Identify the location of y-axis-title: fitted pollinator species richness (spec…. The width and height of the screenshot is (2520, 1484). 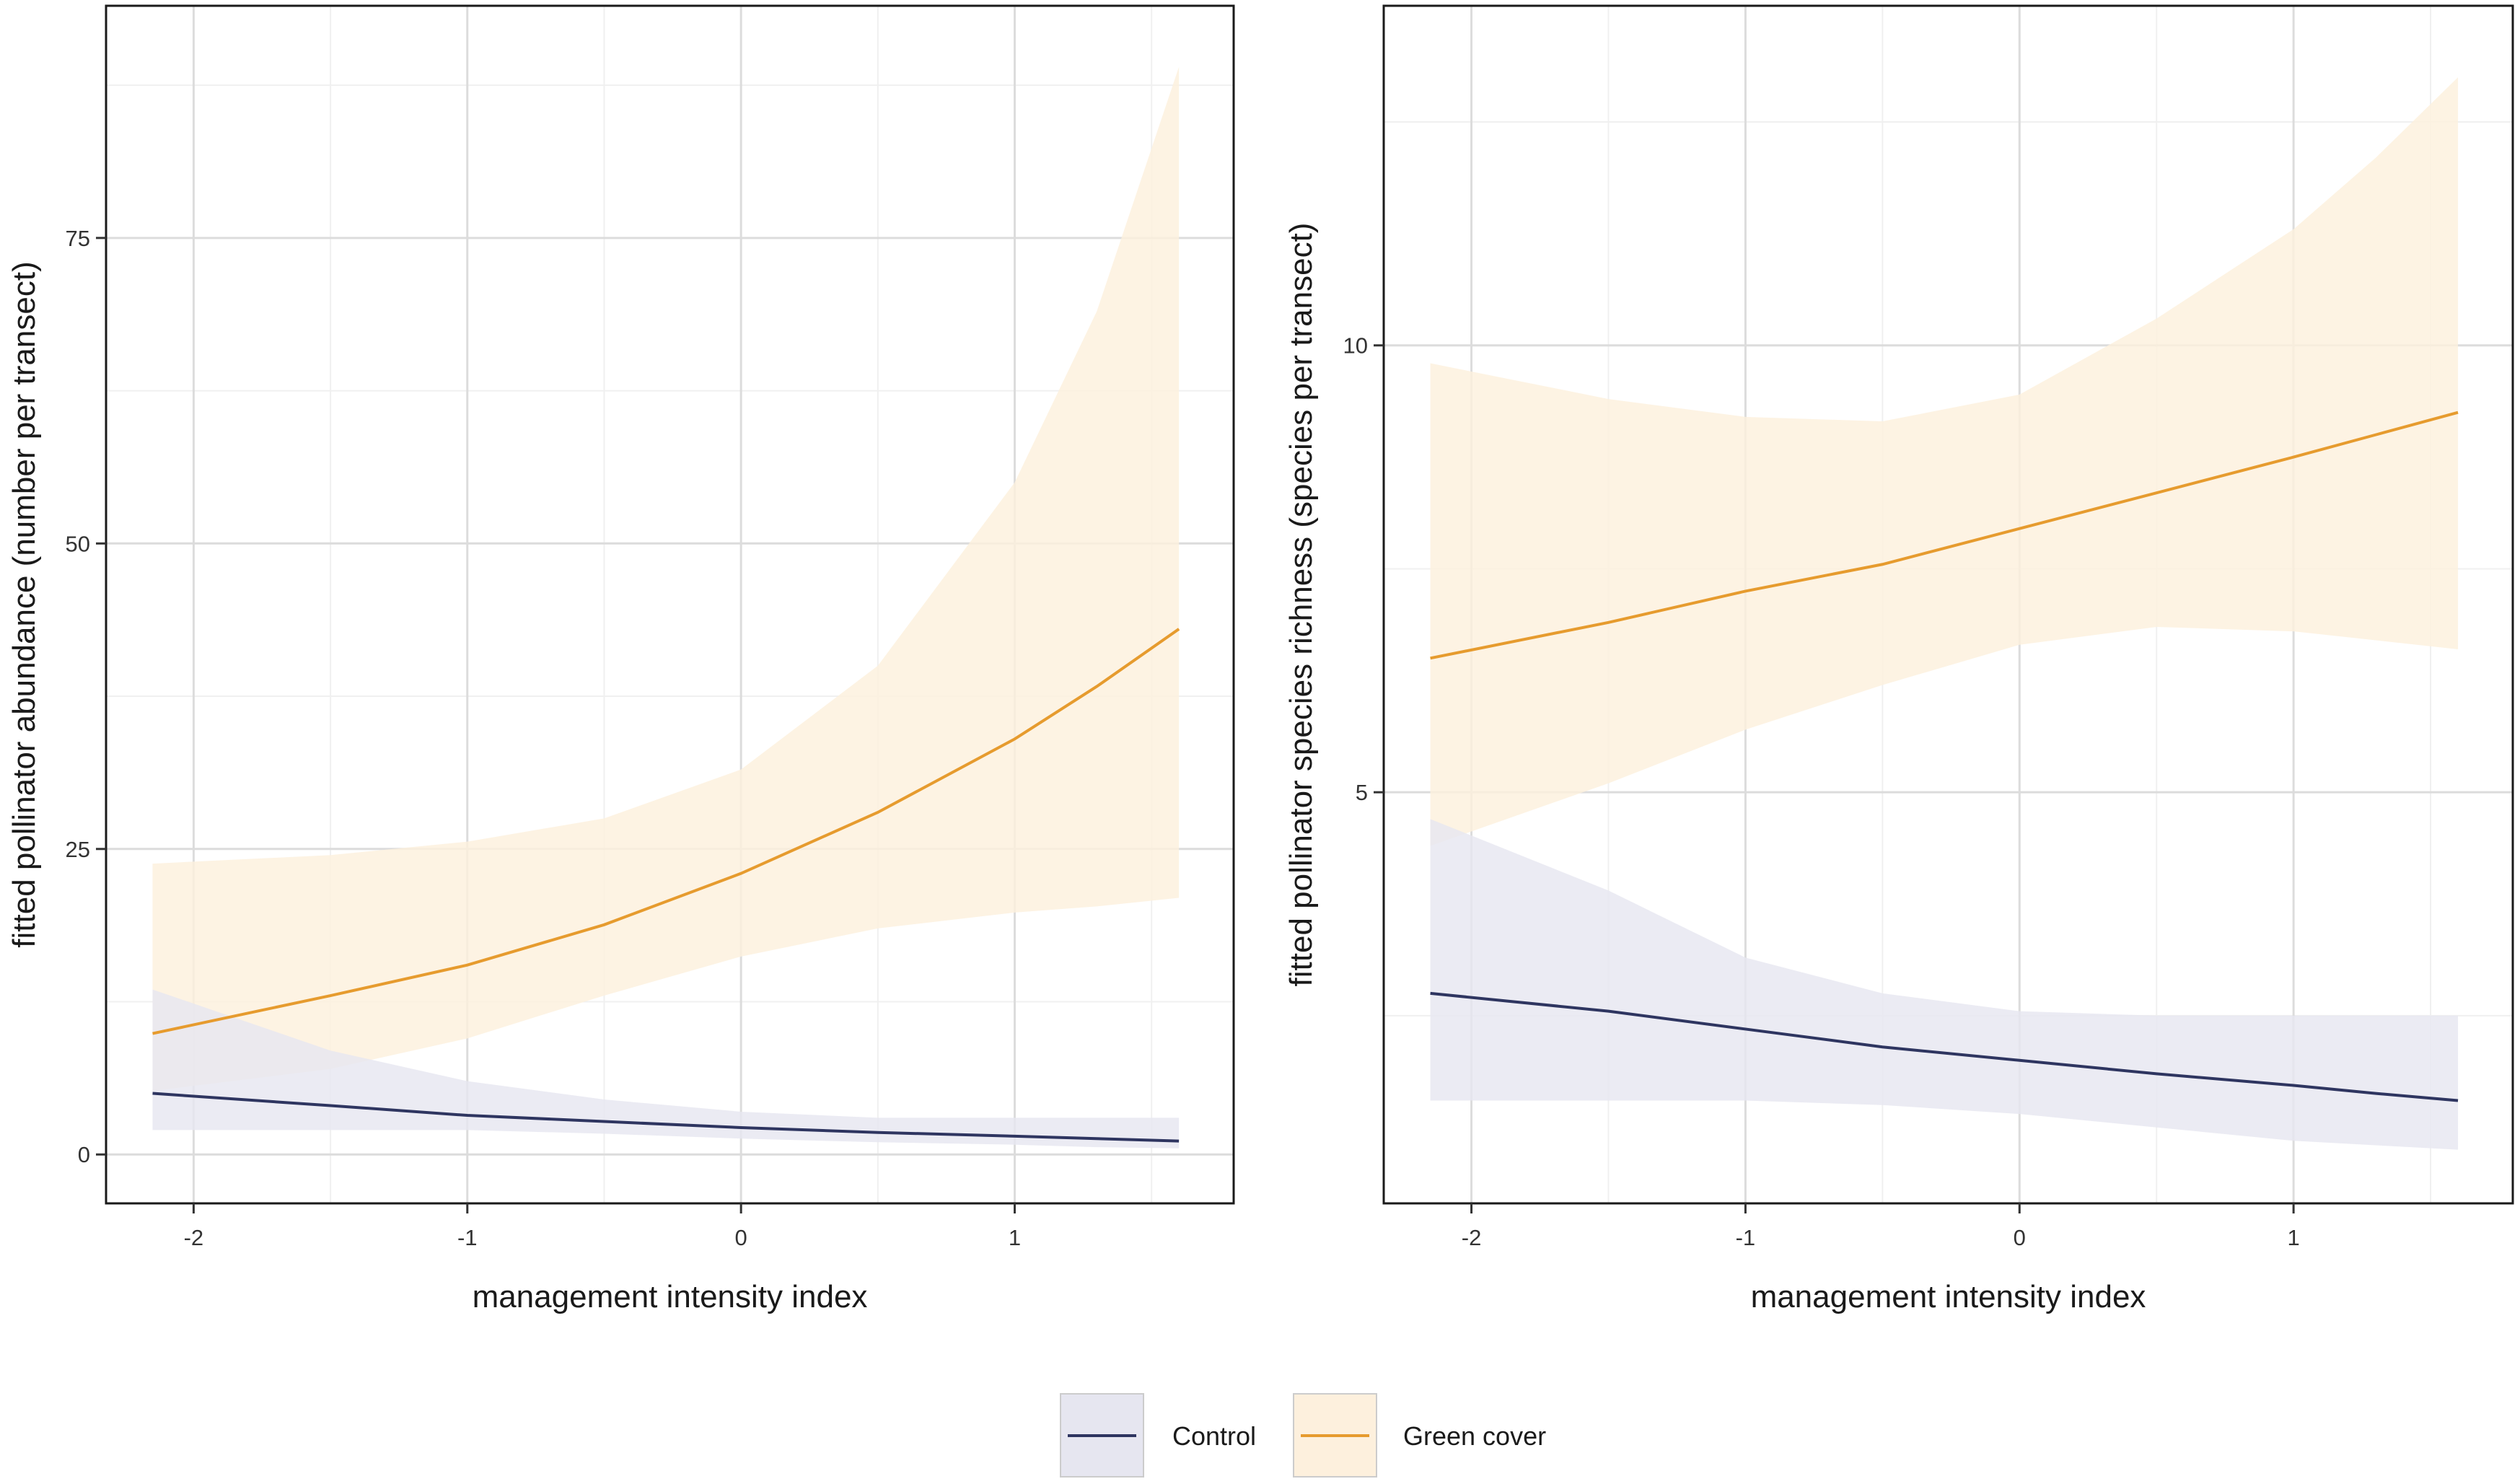
(1301, 605).